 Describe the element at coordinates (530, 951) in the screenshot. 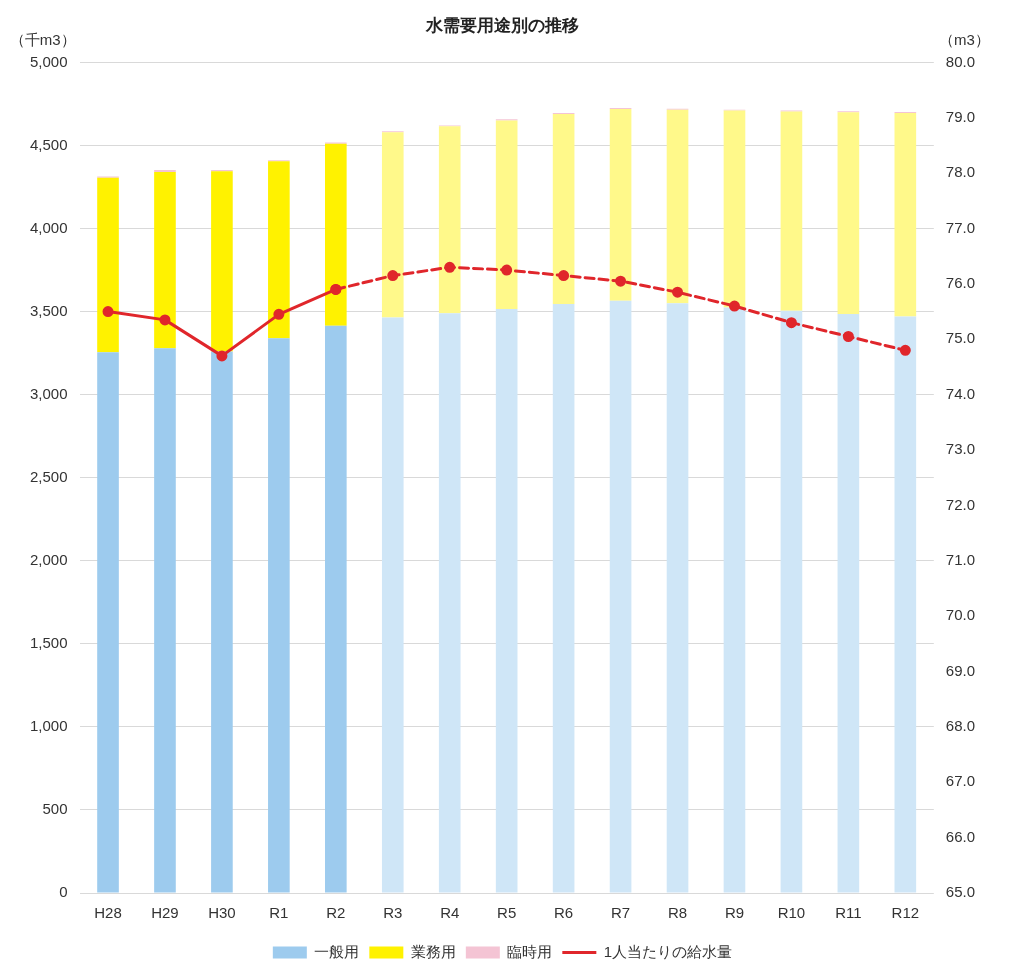

I see `legend-label: 臨時用` at that location.